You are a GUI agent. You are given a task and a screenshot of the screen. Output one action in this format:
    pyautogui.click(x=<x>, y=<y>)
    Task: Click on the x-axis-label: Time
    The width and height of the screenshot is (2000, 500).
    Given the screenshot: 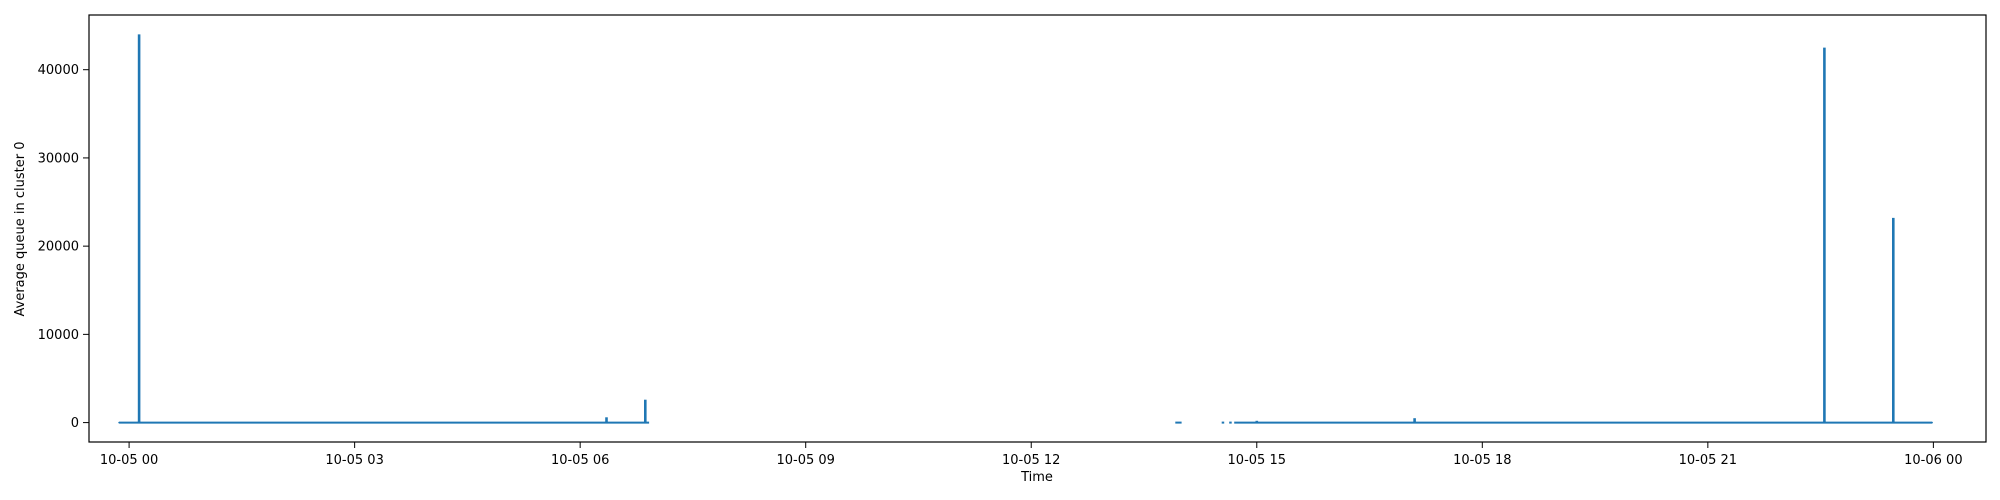 What is the action you would take?
    pyautogui.click(x=1036, y=477)
    